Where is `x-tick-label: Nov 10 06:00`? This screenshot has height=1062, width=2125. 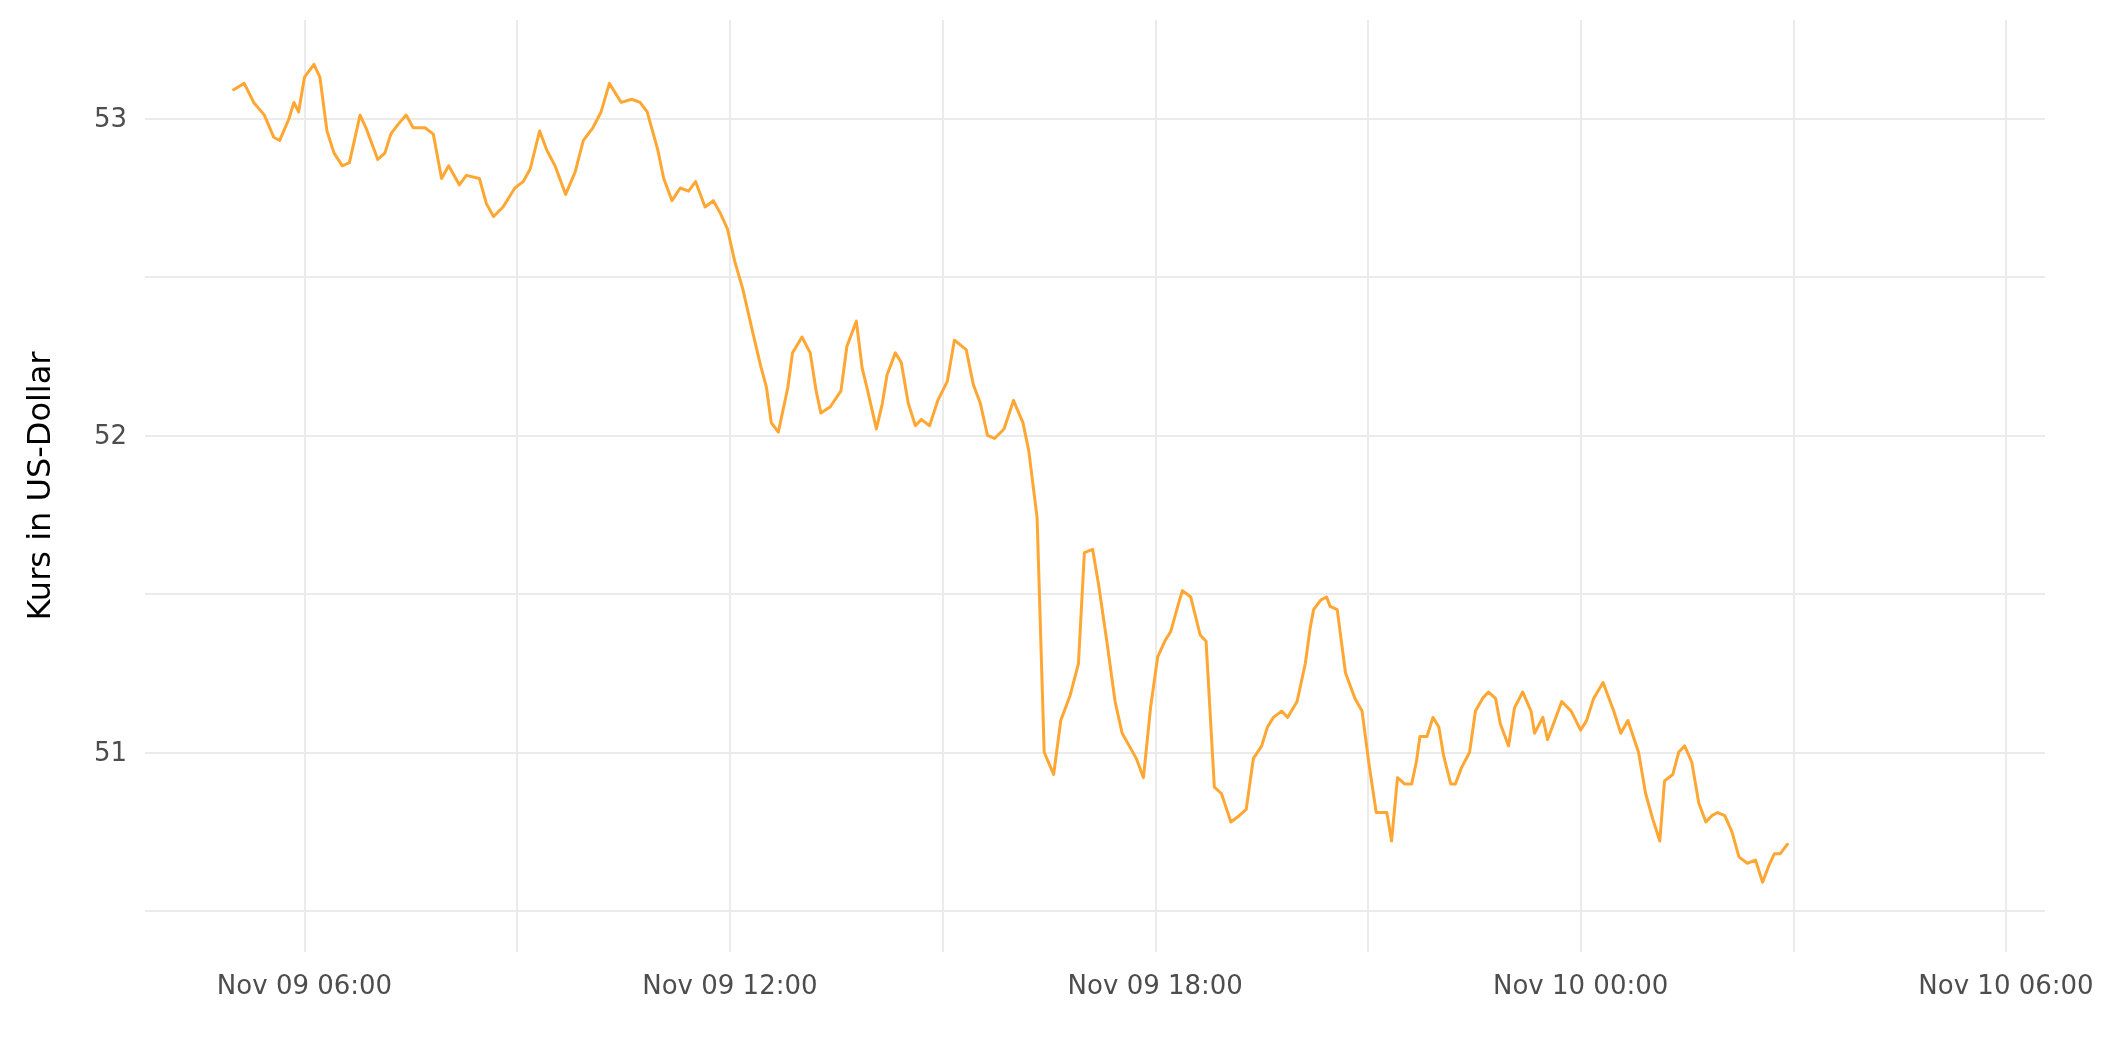
x-tick-label: Nov 10 06:00 is located at coordinates (2006, 985).